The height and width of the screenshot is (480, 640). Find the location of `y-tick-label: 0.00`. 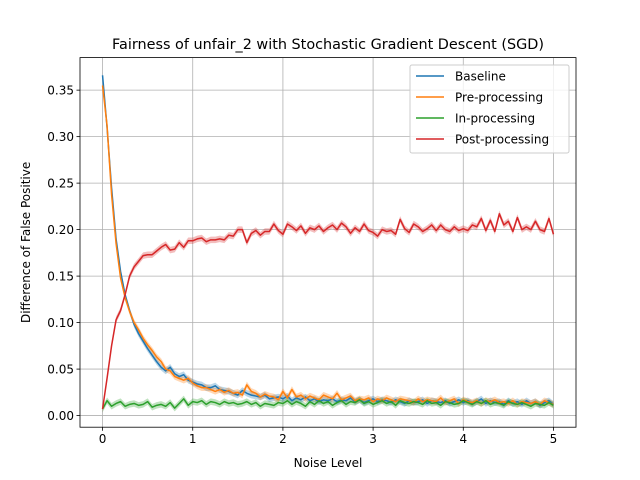

y-tick-label: 0.00 is located at coordinates (60, 416).